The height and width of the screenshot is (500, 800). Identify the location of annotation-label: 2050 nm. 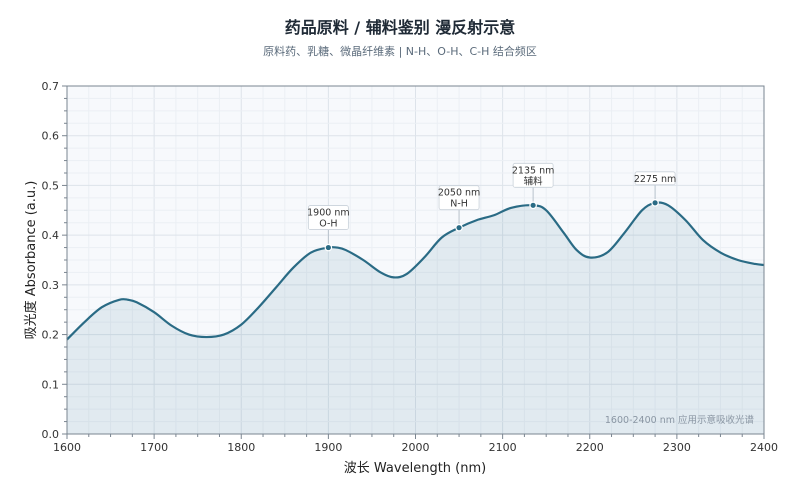
(459, 193).